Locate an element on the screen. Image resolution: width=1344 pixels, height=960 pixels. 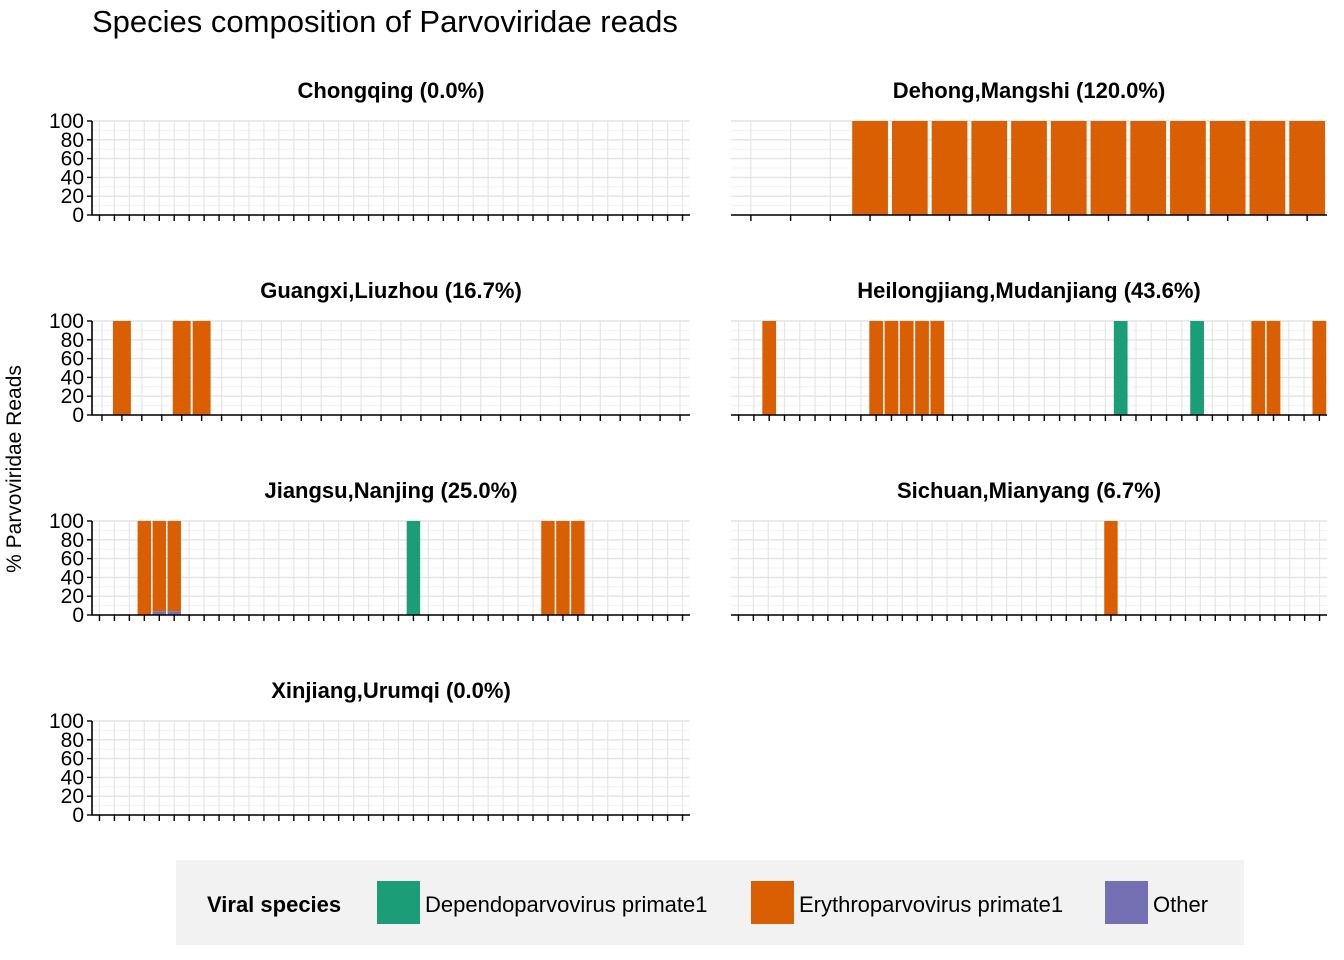
facet-panel: Dehong,Mangshi (120.0%) is located at coordinates (1029, 149).